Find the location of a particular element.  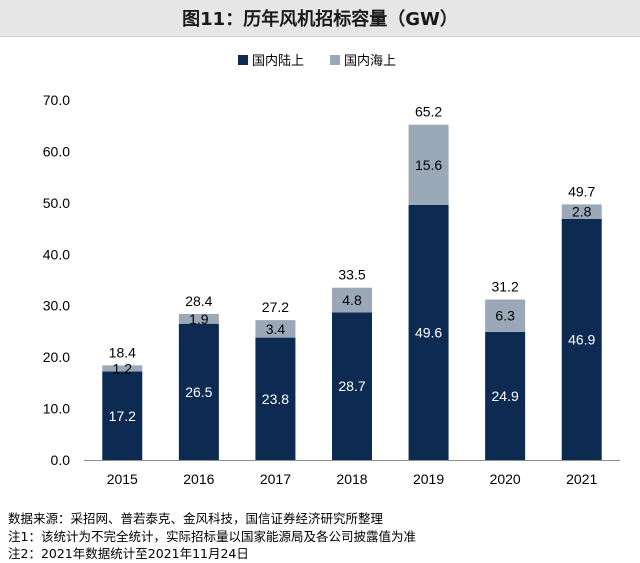

note-2: 注2：2021年数据统计至2021年11月24日 is located at coordinates (128, 553).